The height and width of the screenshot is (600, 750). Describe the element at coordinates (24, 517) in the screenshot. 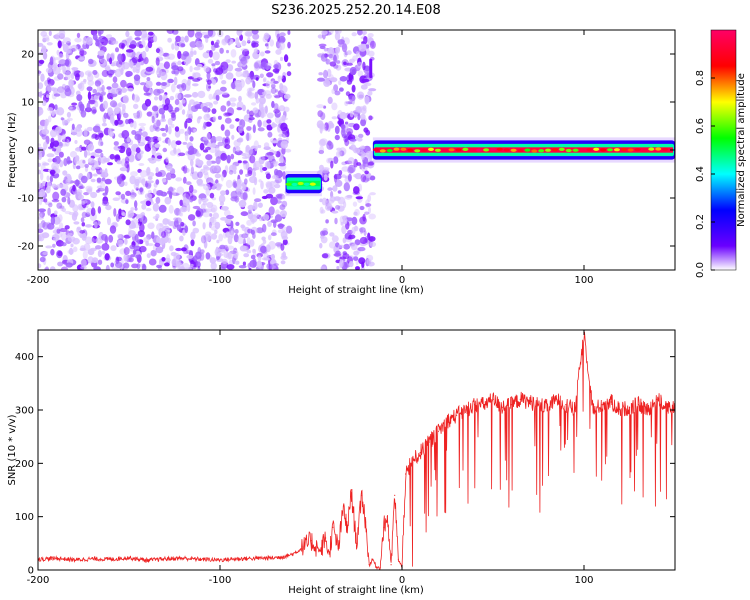

I see `y-tick-label: 100` at that location.